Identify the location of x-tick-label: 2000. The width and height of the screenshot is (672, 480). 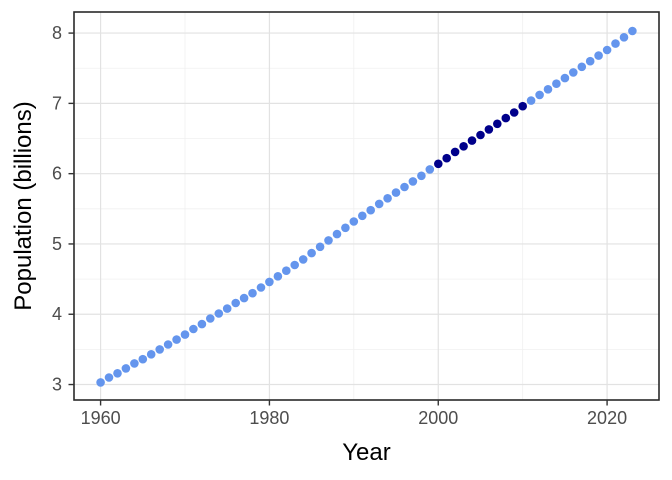
(438, 418).